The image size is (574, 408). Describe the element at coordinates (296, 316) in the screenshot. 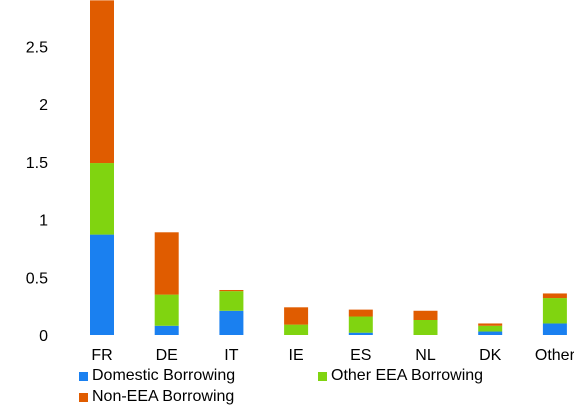

I see `bar-ie-non-eea` at that location.